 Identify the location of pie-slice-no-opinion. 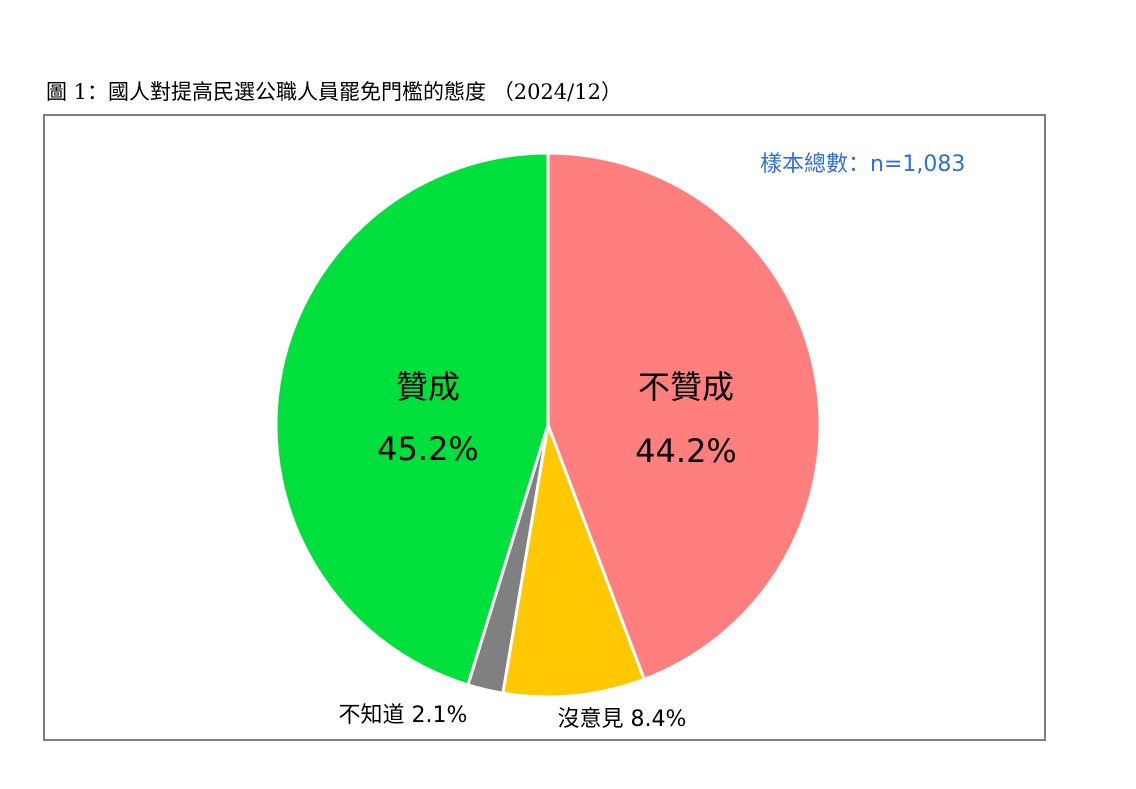
(573, 561).